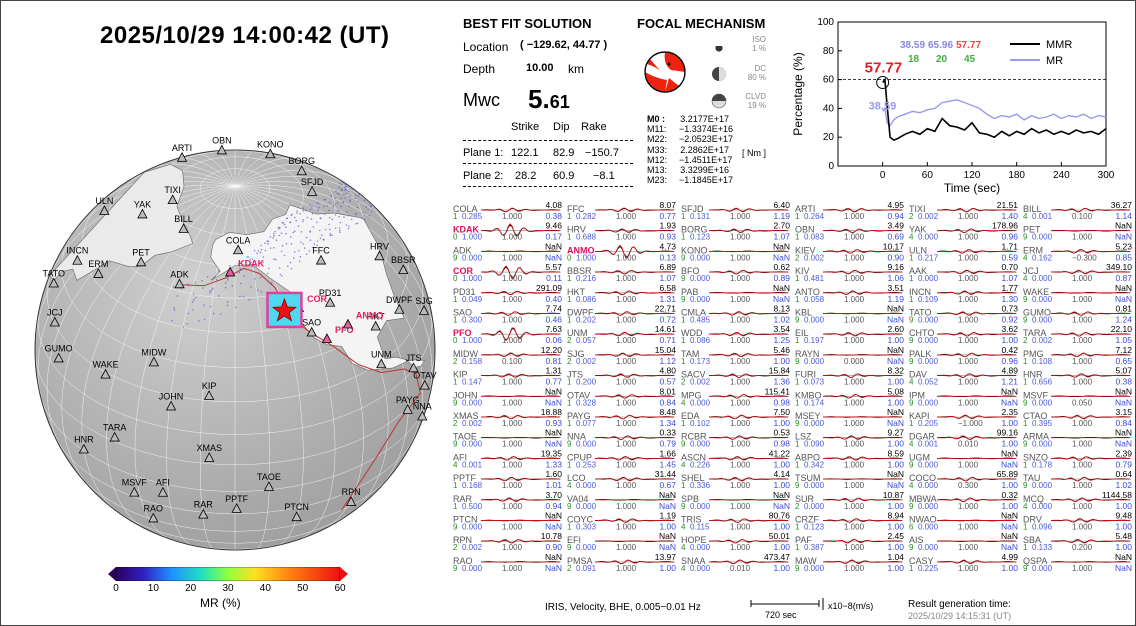 The width and height of the screenshot is (1136, 626). I want to click on station-ratio: 1.19, so click(895, 299).